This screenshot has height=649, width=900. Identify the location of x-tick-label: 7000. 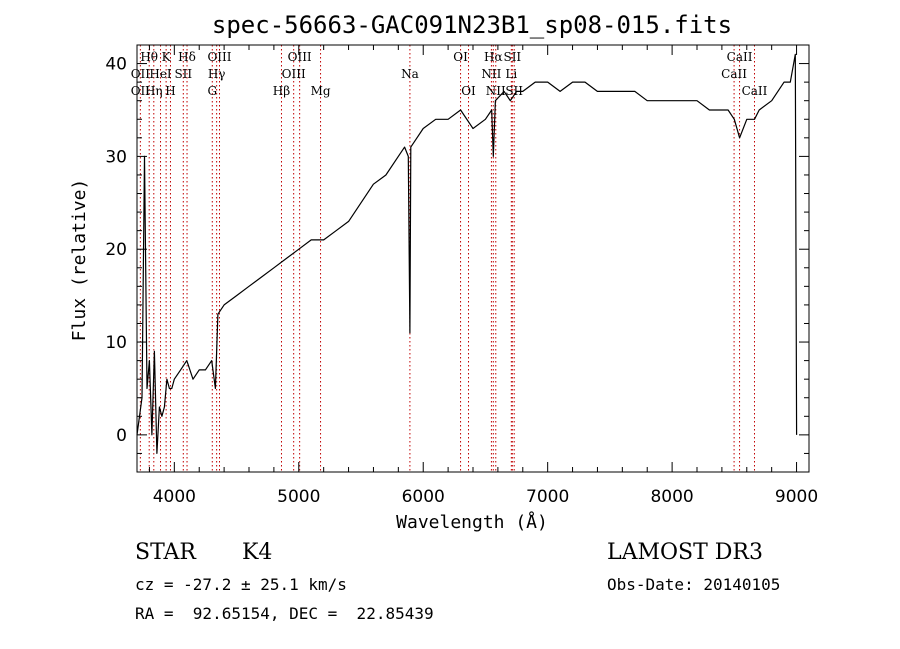
(547, 497).